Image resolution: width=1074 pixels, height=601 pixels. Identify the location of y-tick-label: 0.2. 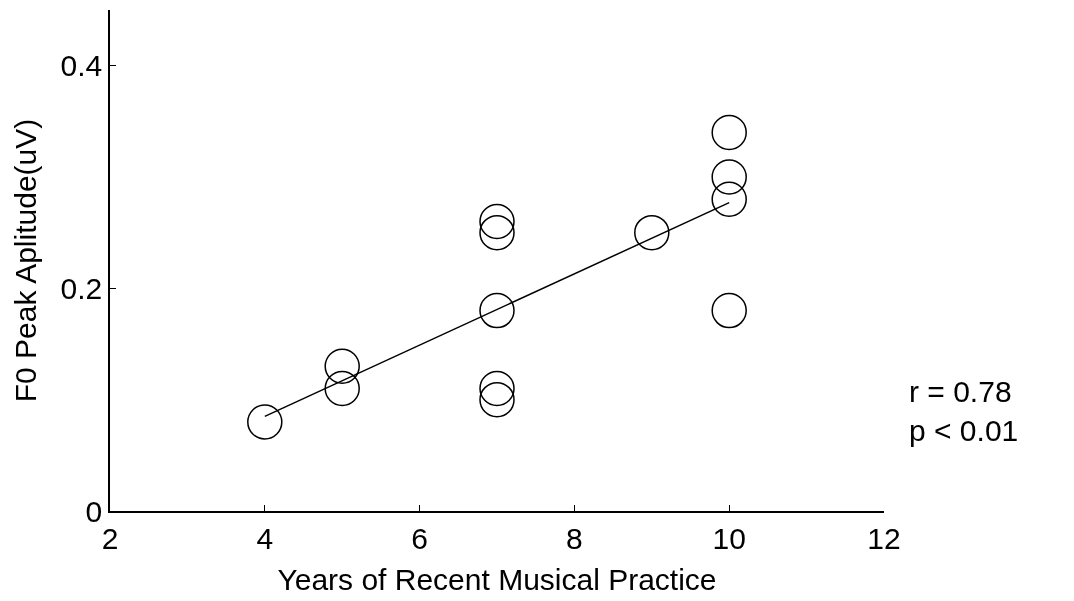
(81, 288).